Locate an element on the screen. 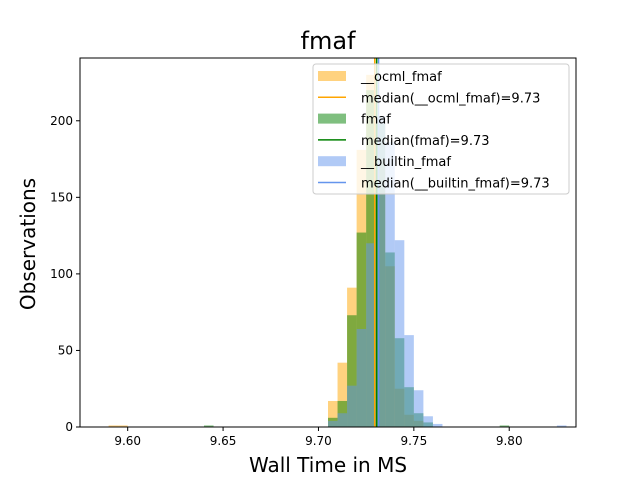 Image resolution: width=640 pixels, height=484 pixels. y-tick-label: 100 is located at coordinates (61, 274).